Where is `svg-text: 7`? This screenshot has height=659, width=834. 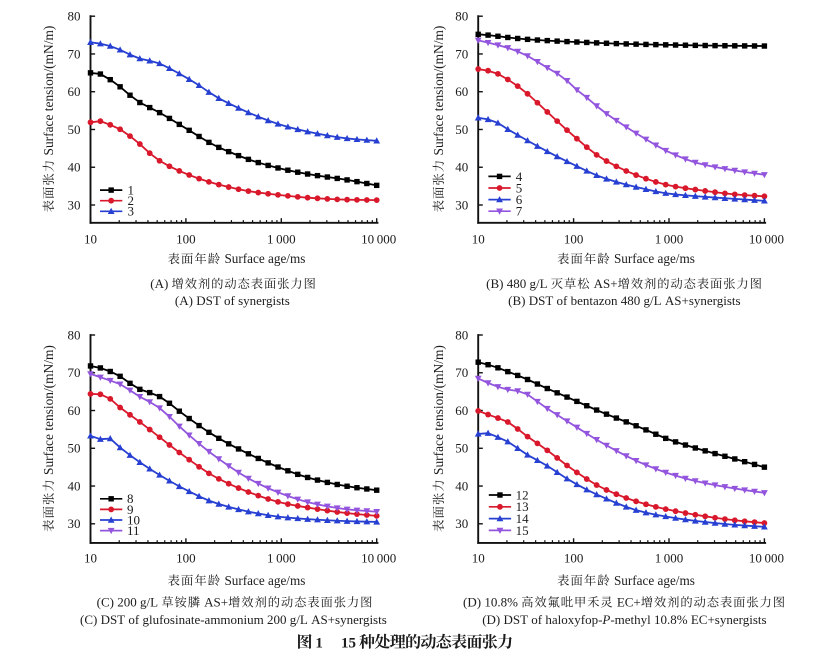
svg-text: 7 is located at coordinates (519, 211).